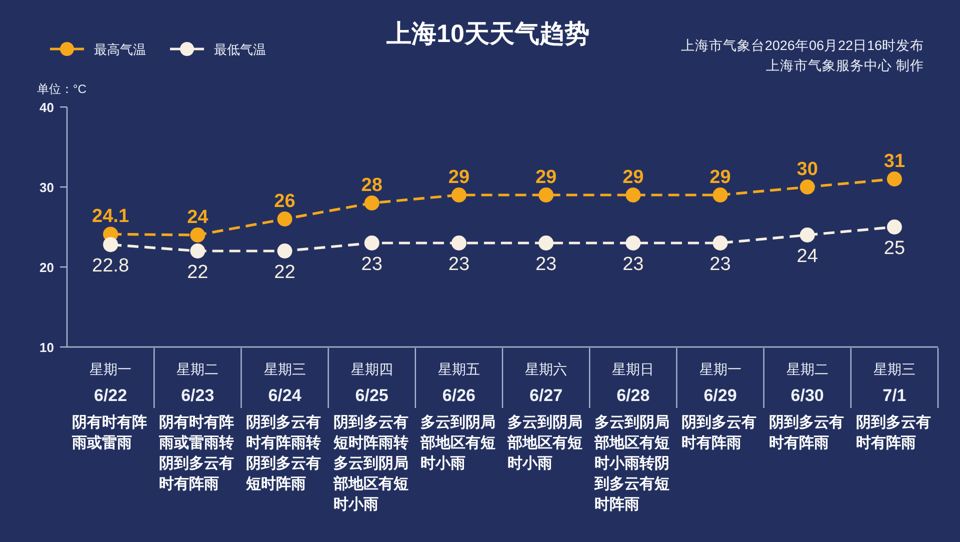 The width and height of the screenshot is (960, 542). Describe the element at coordinates (111, 217) in the screenshot. I see `data-label: 24.1` at that location.